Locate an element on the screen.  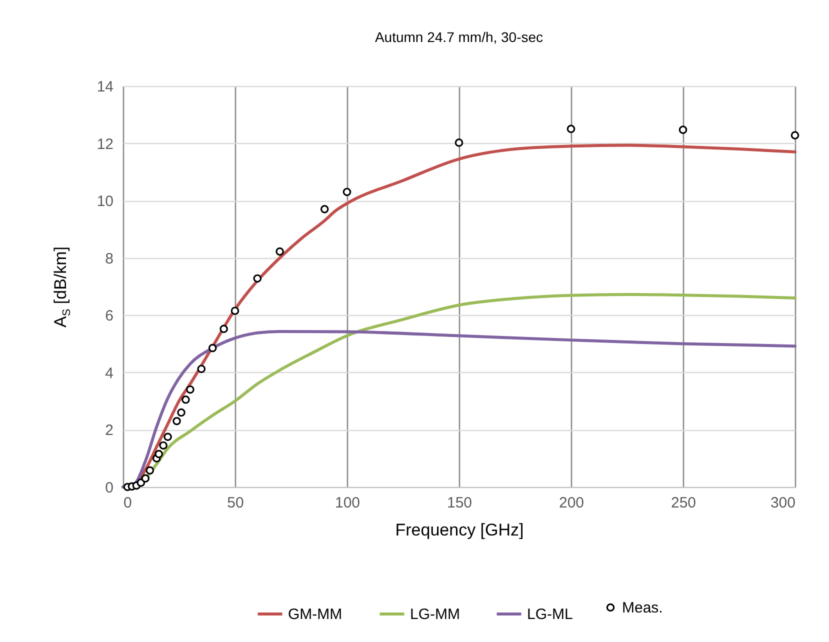
x-tick-label: 50 is located at coordinates (235, 503).